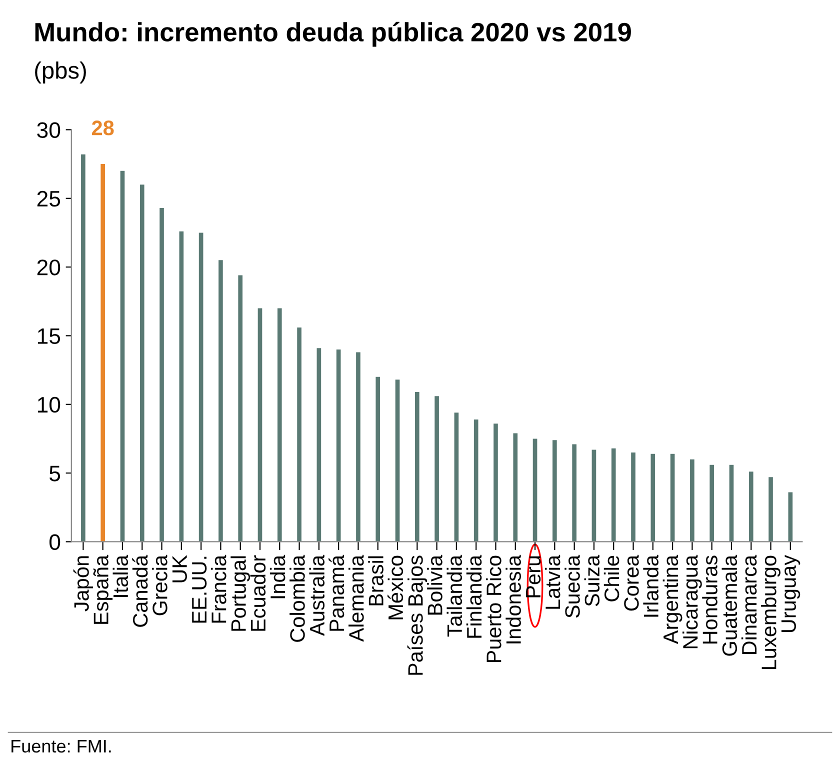 The image size is (840, 763). I want to click on chart-title: Mundo: incremento deuda pública 2020 vs 2019, so click(333, 34).